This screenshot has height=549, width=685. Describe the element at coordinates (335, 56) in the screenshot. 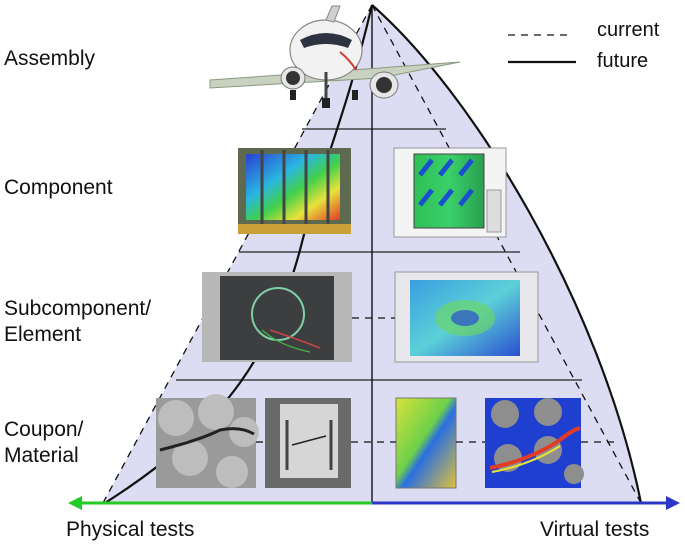

I see `airplane-icon` at that location.